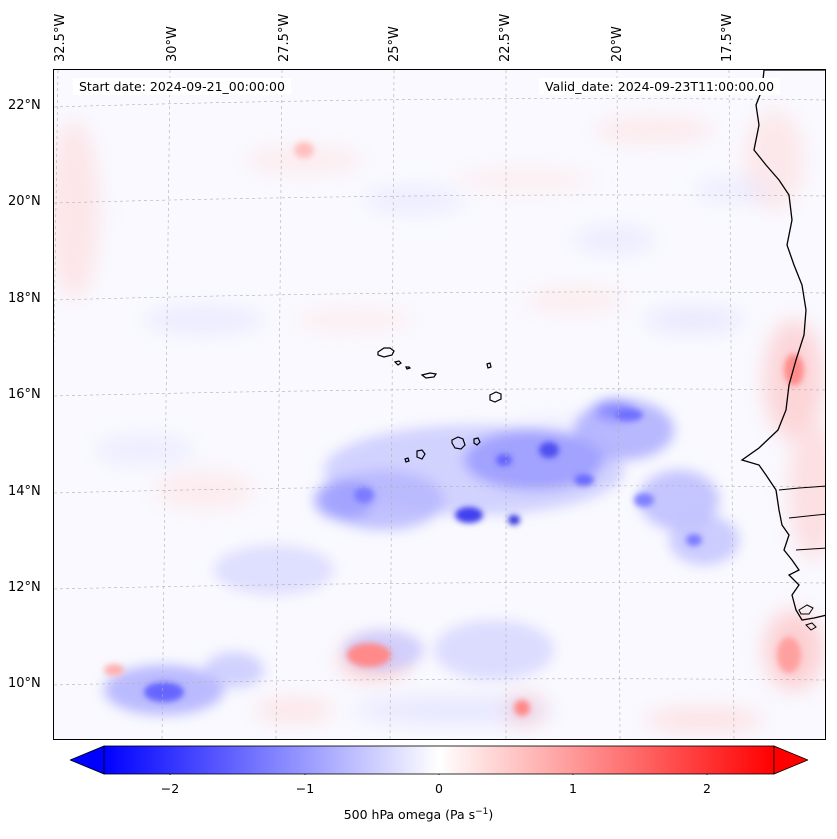  What do you see at coordinates (707, 788) in the screenshot?
I see `colorbar-tick-2: 2` at bounding box center [707, 788].